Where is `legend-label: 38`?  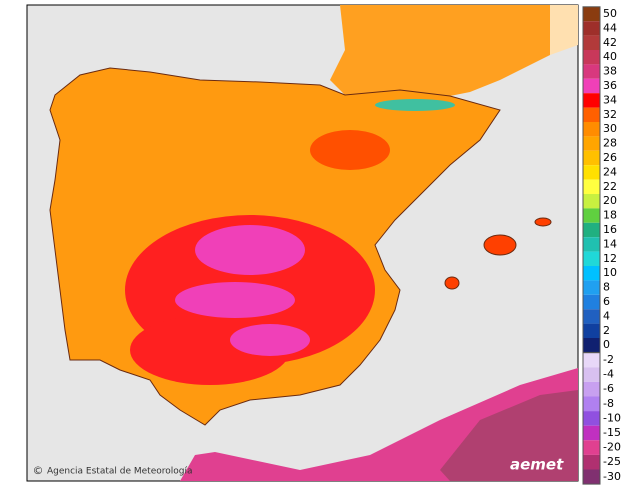
legend-label: 38 is located at coordinates (610, 71).